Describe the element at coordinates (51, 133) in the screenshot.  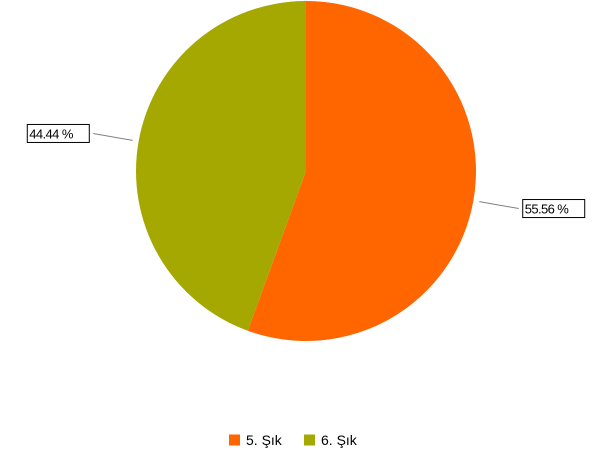
I see `data-label-text: 44.44 %` at that location.